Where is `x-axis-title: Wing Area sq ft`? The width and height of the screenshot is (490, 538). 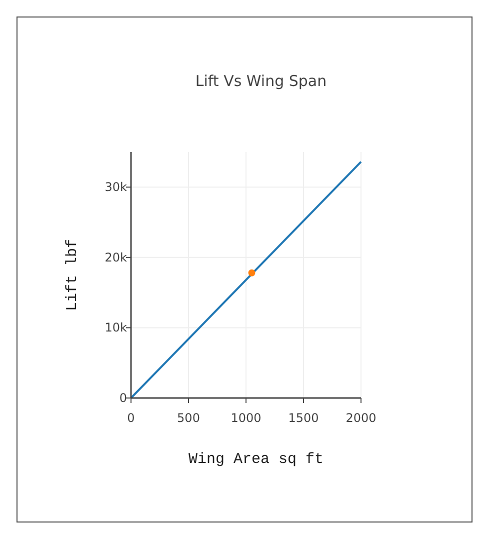 x-axis-title: Wing Area sq ft is located at coordinates (256, 459).